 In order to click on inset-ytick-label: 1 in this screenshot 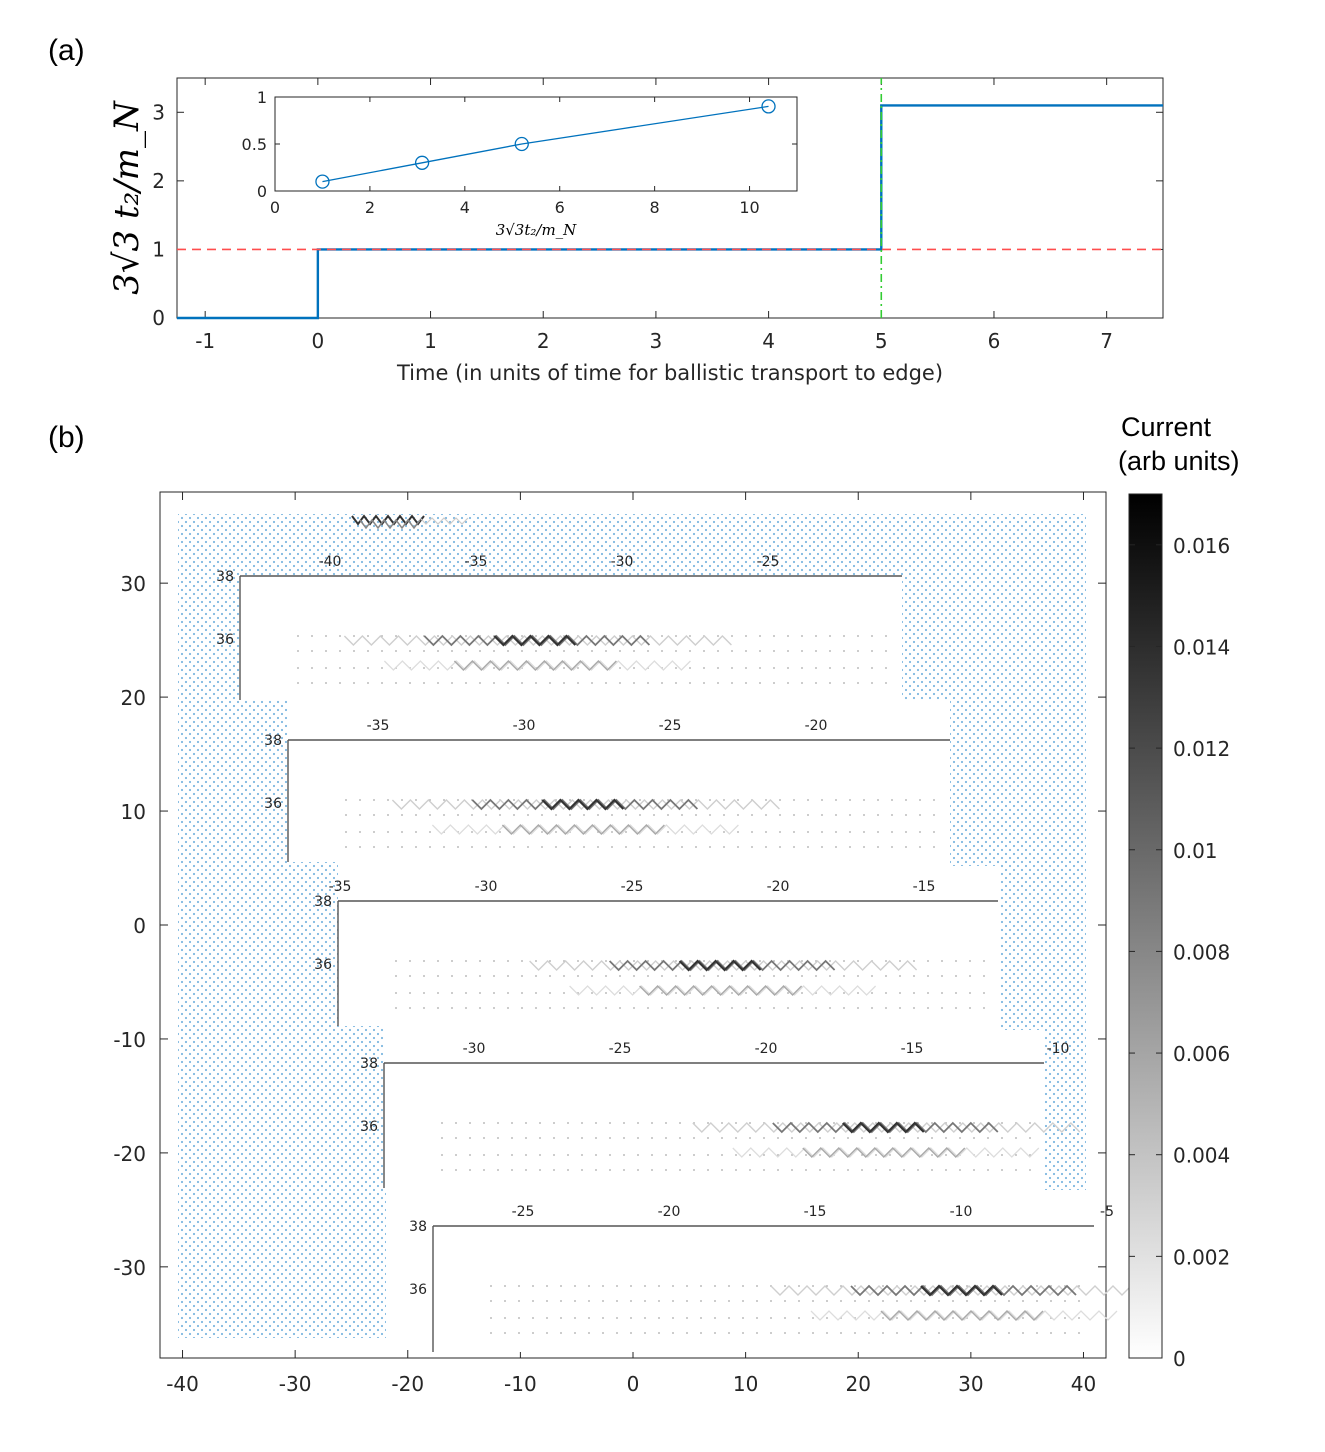, I will do `click(262, 97)`.